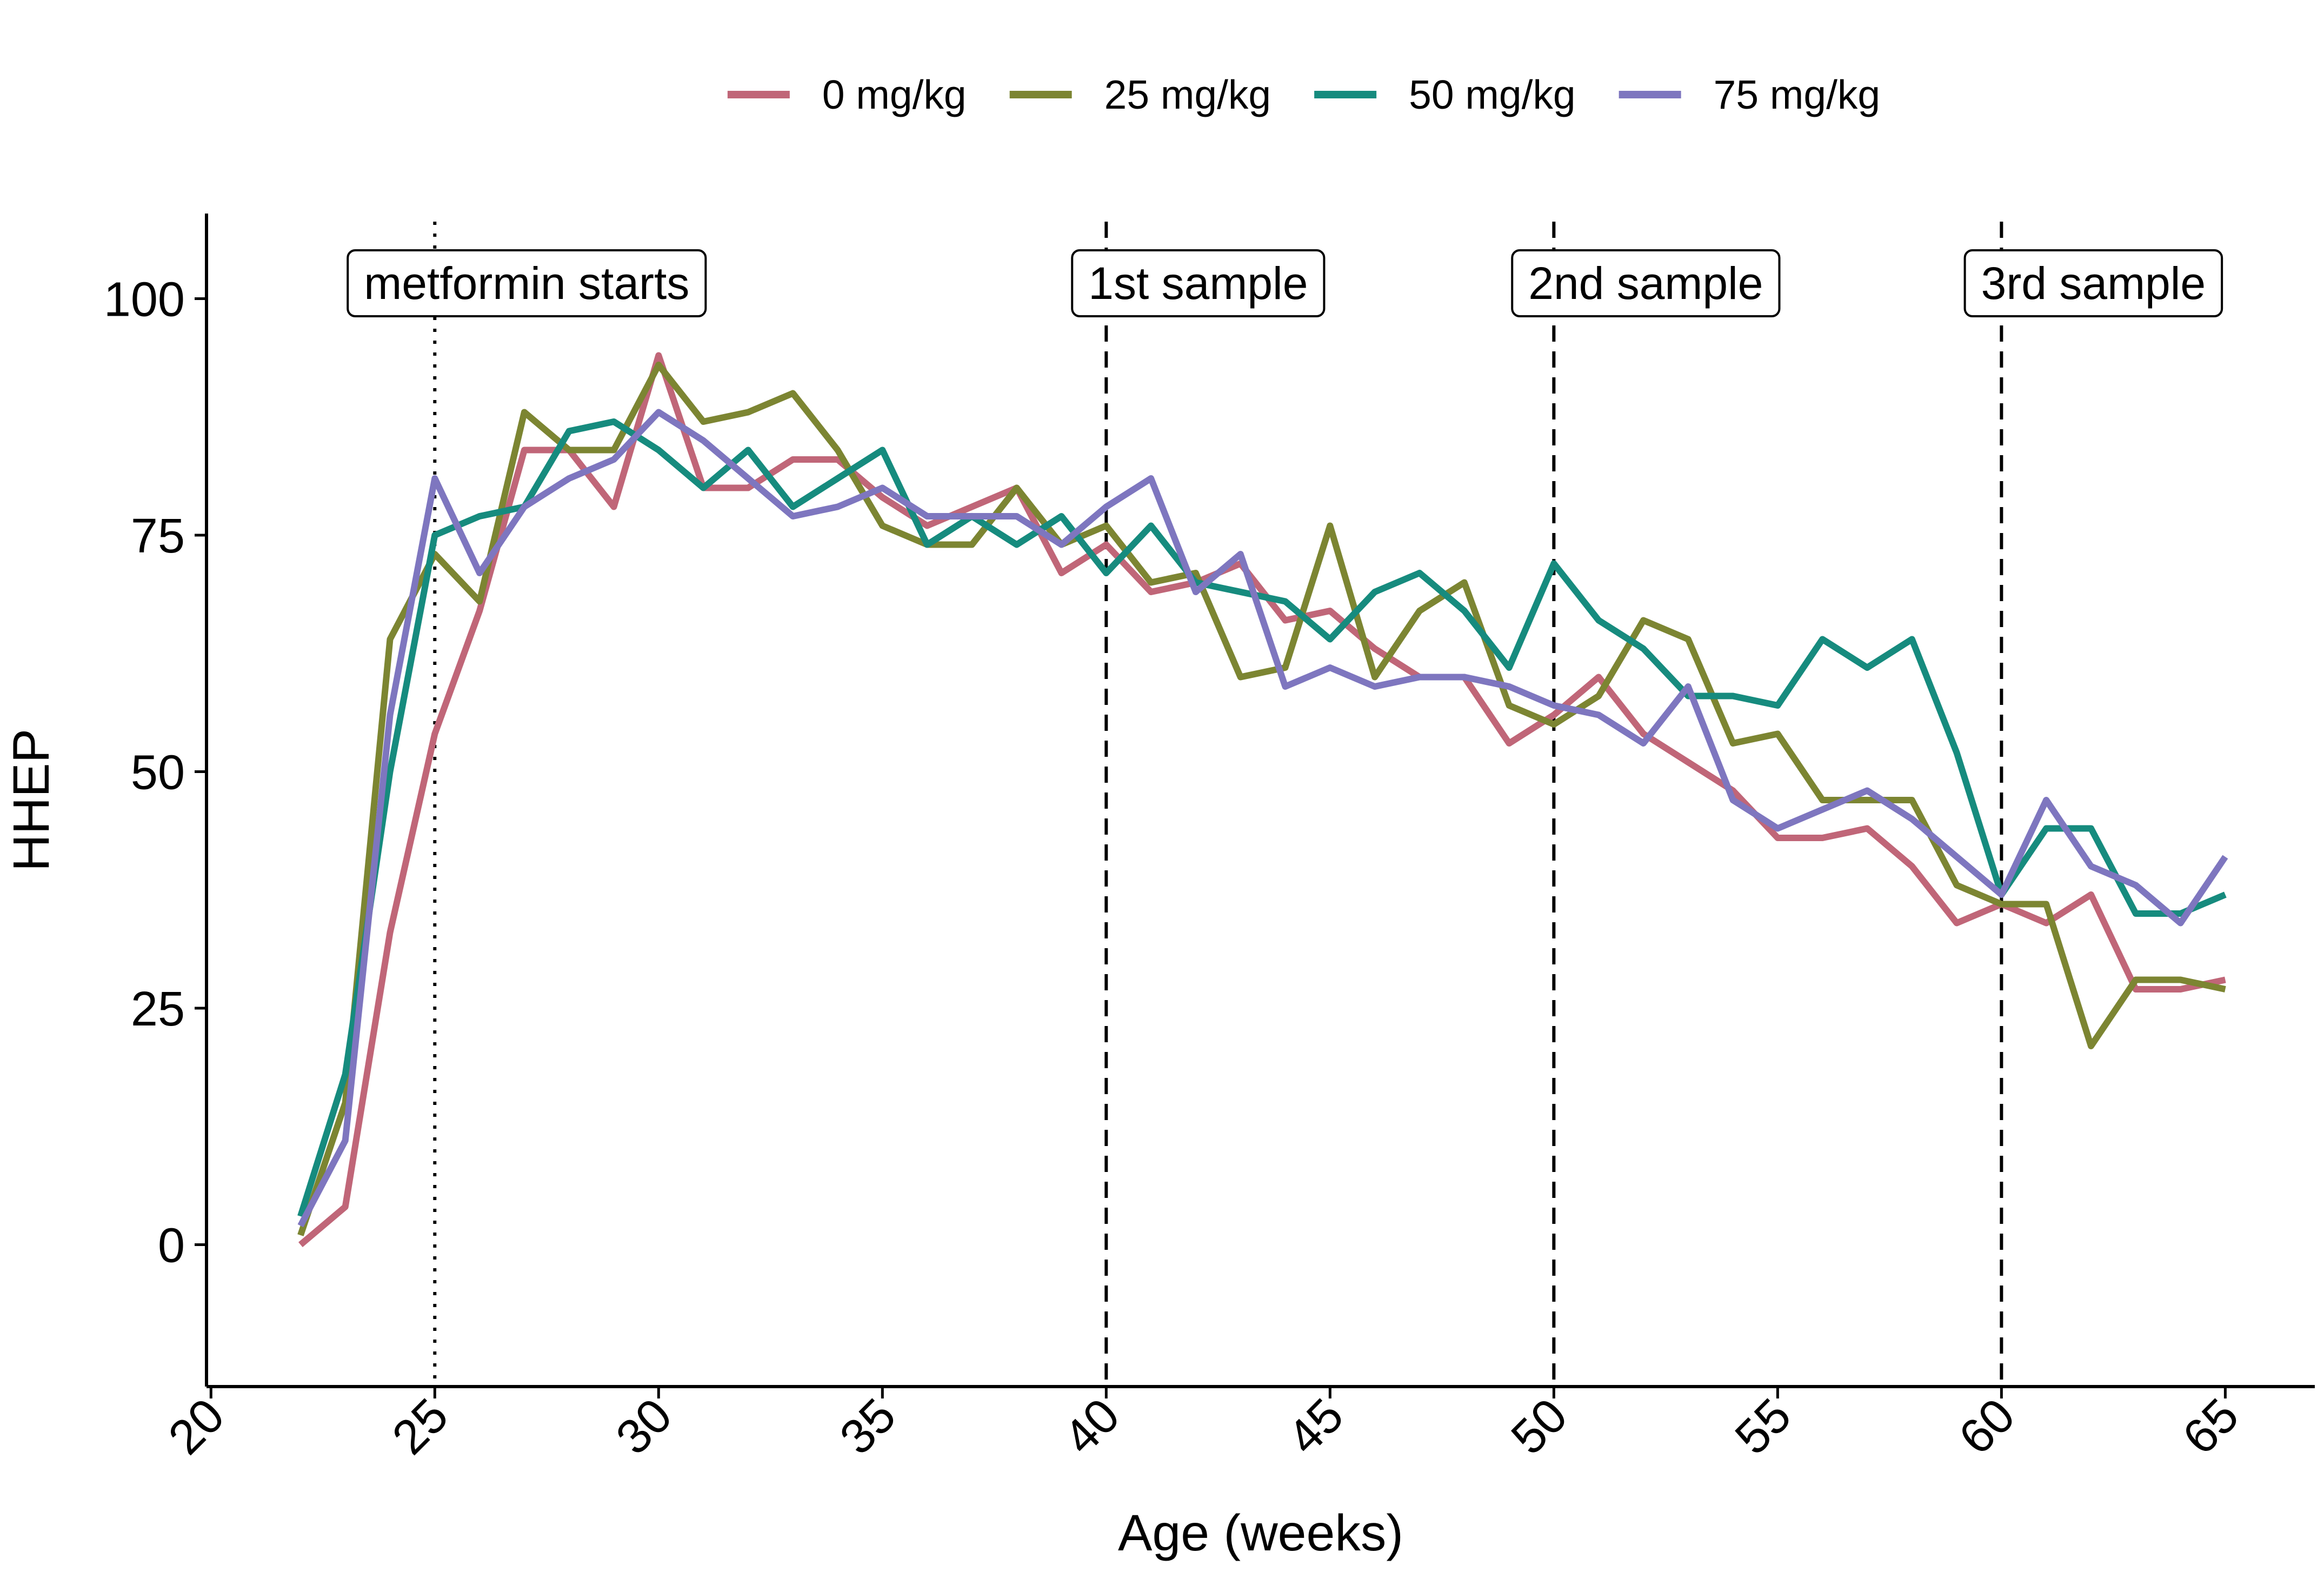  What do you see at coordinates (1763, 1426) in the screenshot?
I see `x-tick-label: 55` at bounding box center [1763, 1426].